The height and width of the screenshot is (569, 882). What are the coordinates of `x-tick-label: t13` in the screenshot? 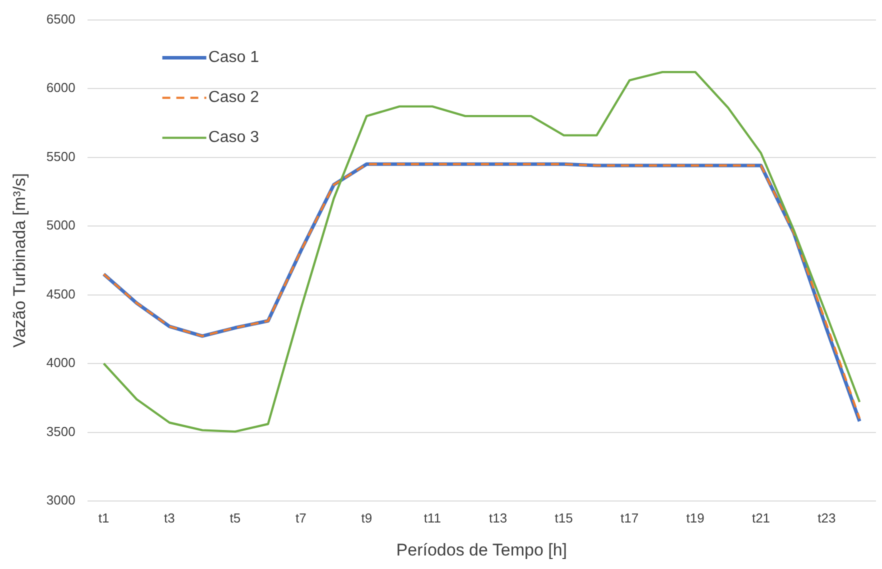 It's located at (498, 518).